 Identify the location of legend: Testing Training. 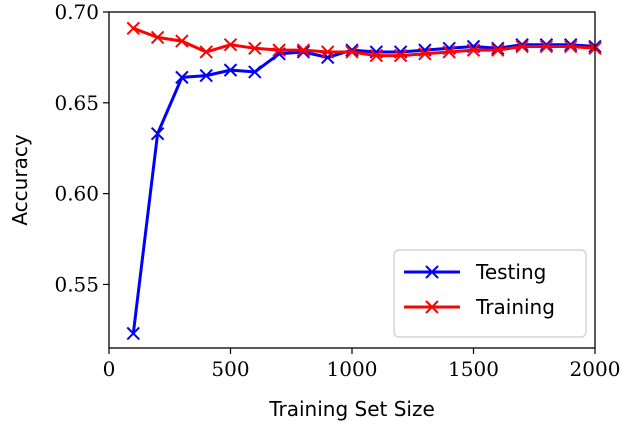
(490, 293).